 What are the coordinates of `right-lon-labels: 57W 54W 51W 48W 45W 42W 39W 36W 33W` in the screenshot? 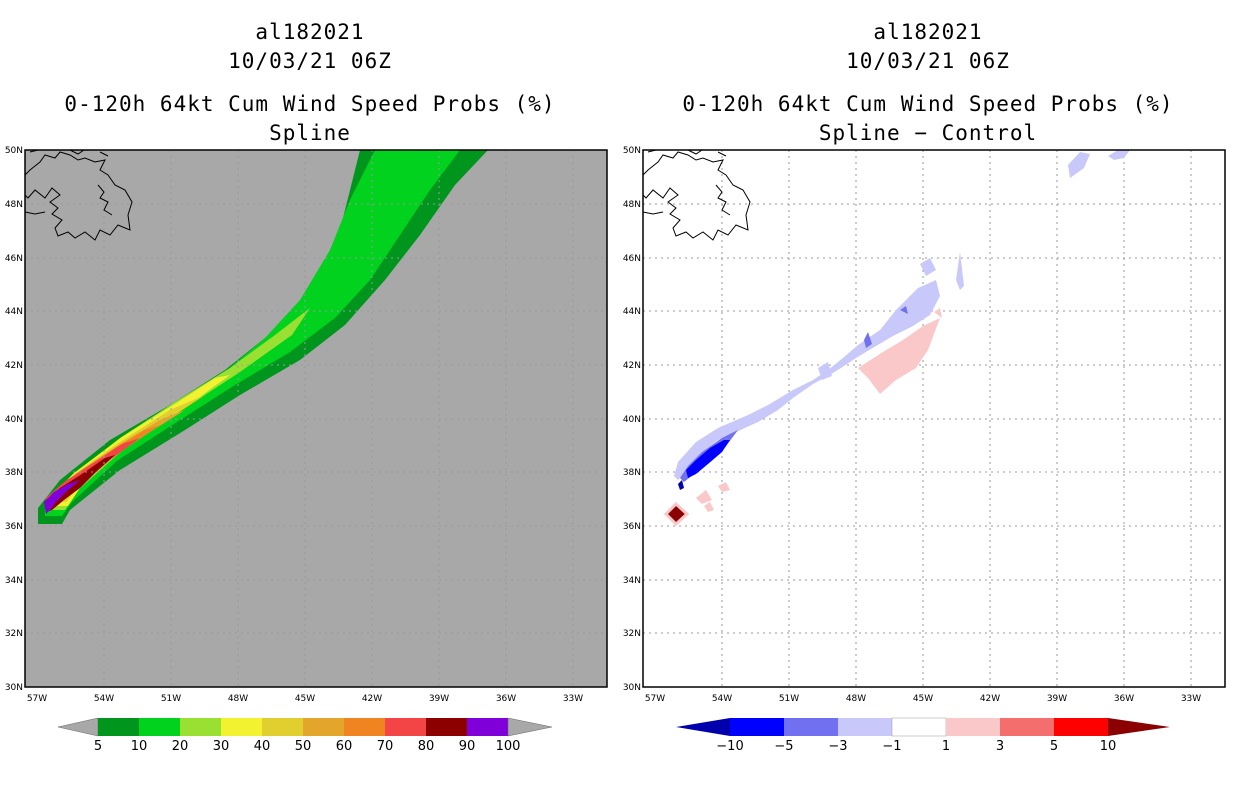 It's located at (923, 699).